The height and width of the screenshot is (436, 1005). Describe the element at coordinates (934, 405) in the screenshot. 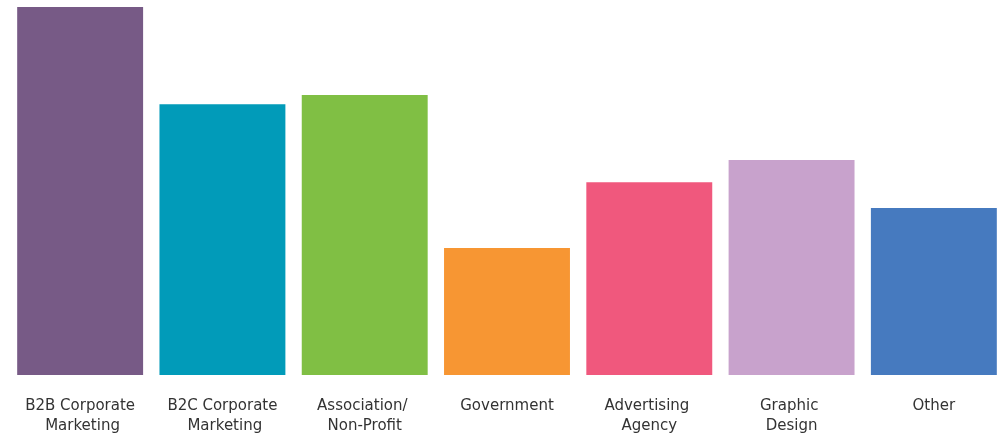

I see `x-tick-label: Other` at that location.